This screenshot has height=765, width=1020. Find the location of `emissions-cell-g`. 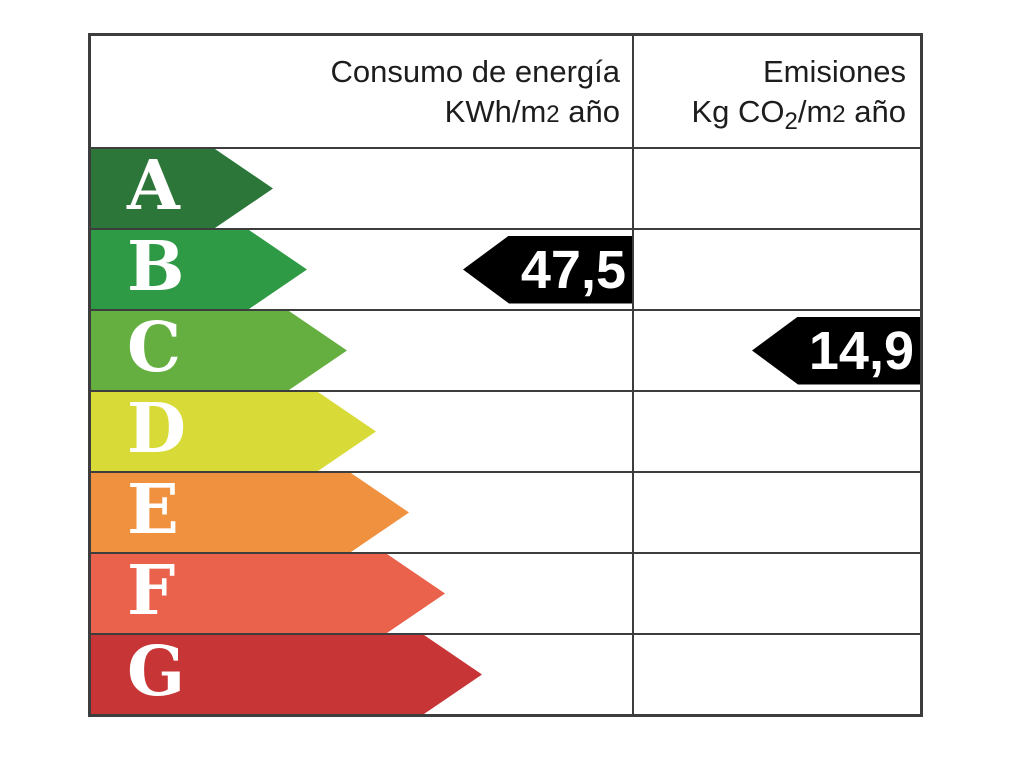

emissions-cell-g is located at coordinates (776, 674).